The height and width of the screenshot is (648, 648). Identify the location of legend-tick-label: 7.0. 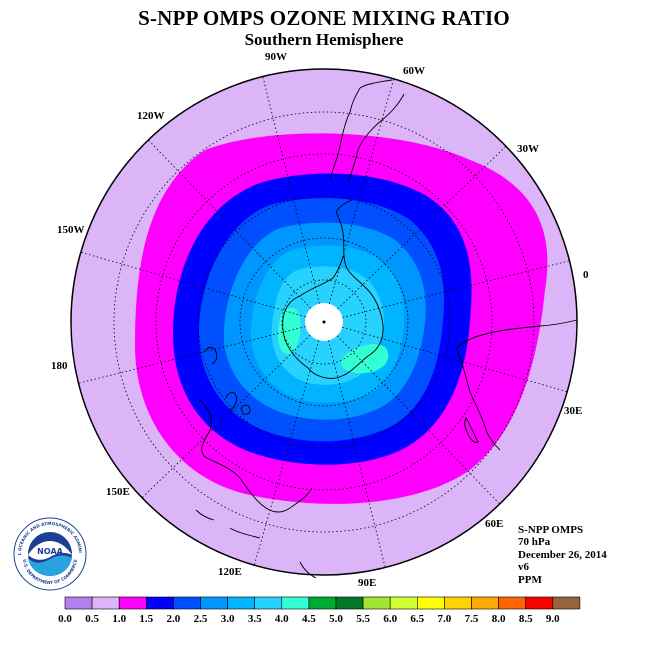
(445, 619).